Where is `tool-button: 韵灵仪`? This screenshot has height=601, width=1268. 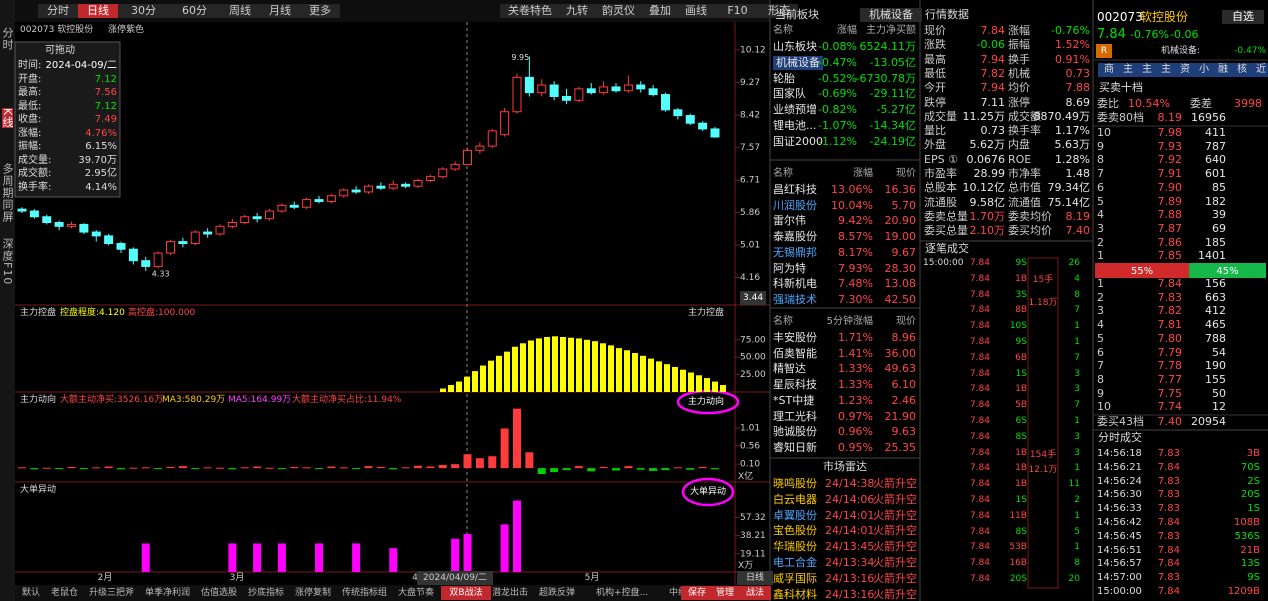 tool-button: 韵灵仪 is located at coordinates (618, 11).